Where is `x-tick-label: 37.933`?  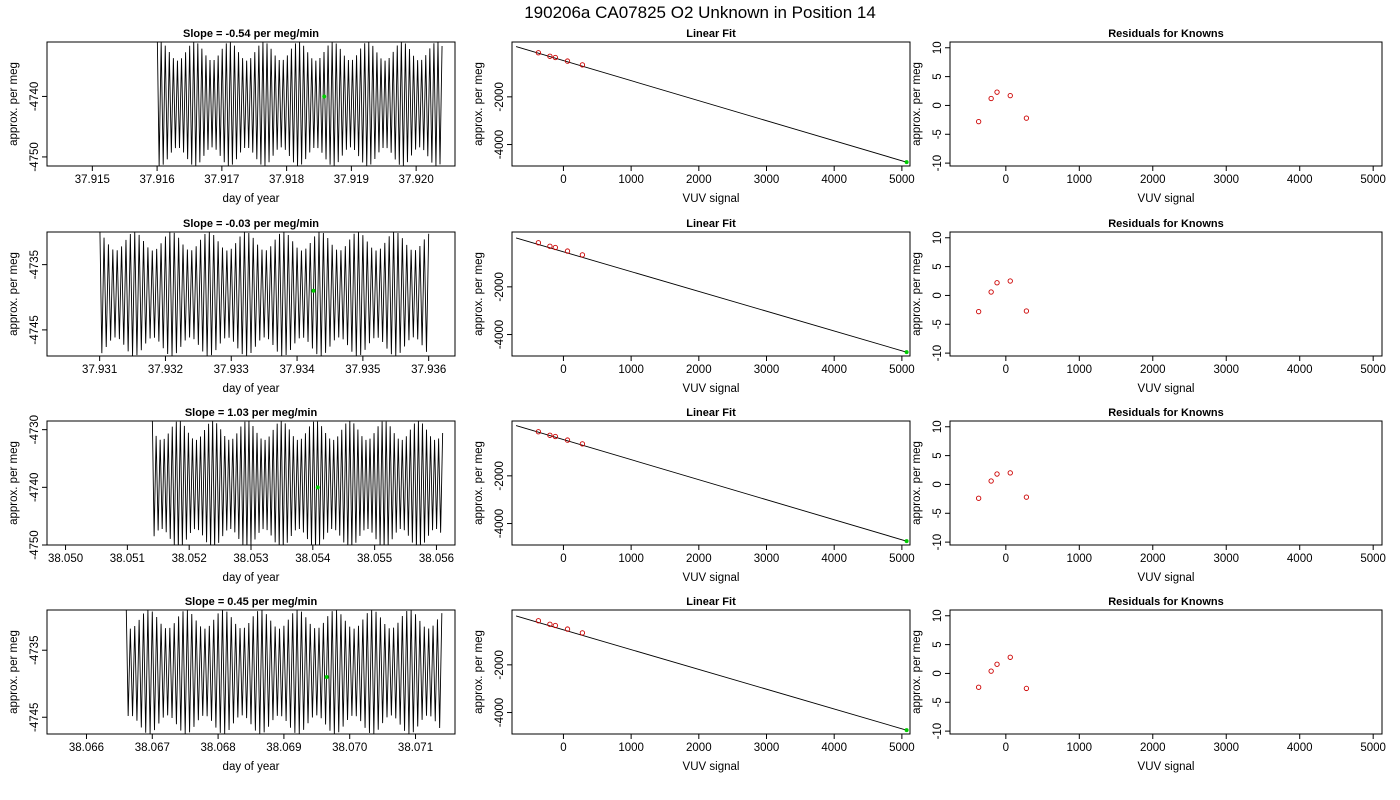
x-tick-label: 37.933 is located at coordinates (231, 370).